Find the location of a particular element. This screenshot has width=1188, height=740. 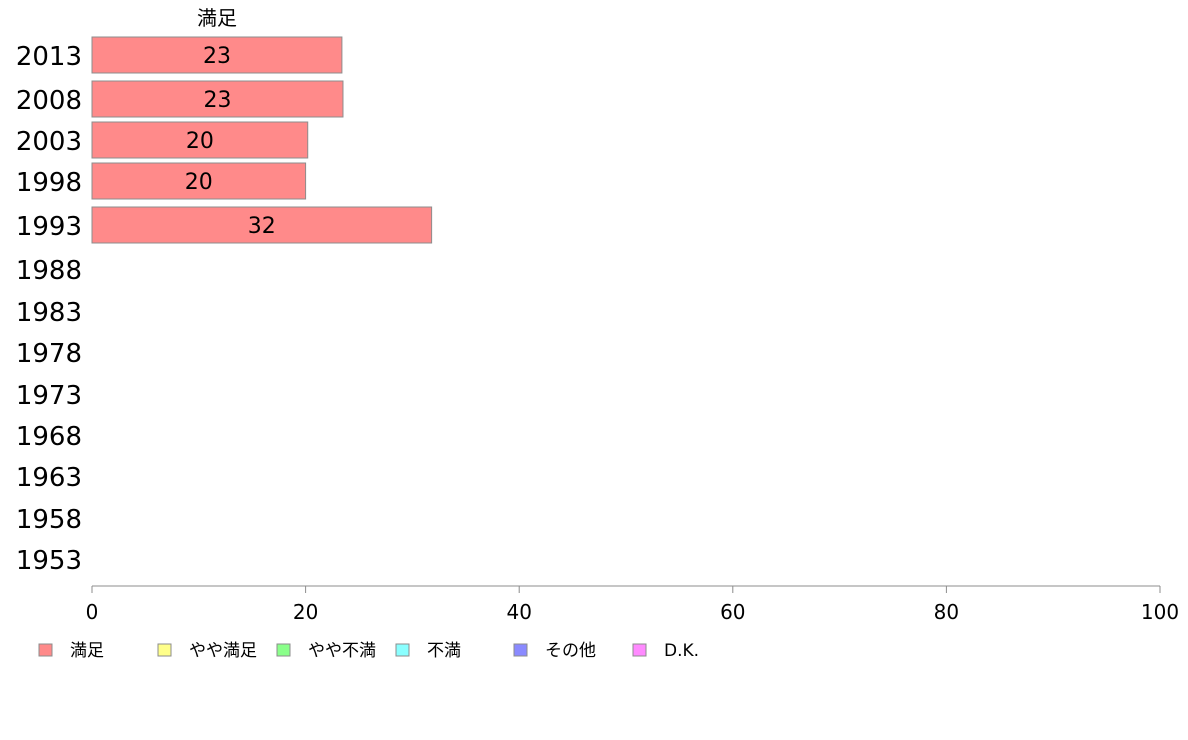

column-header-layer: 満足 is located at coordinates (217, 18).